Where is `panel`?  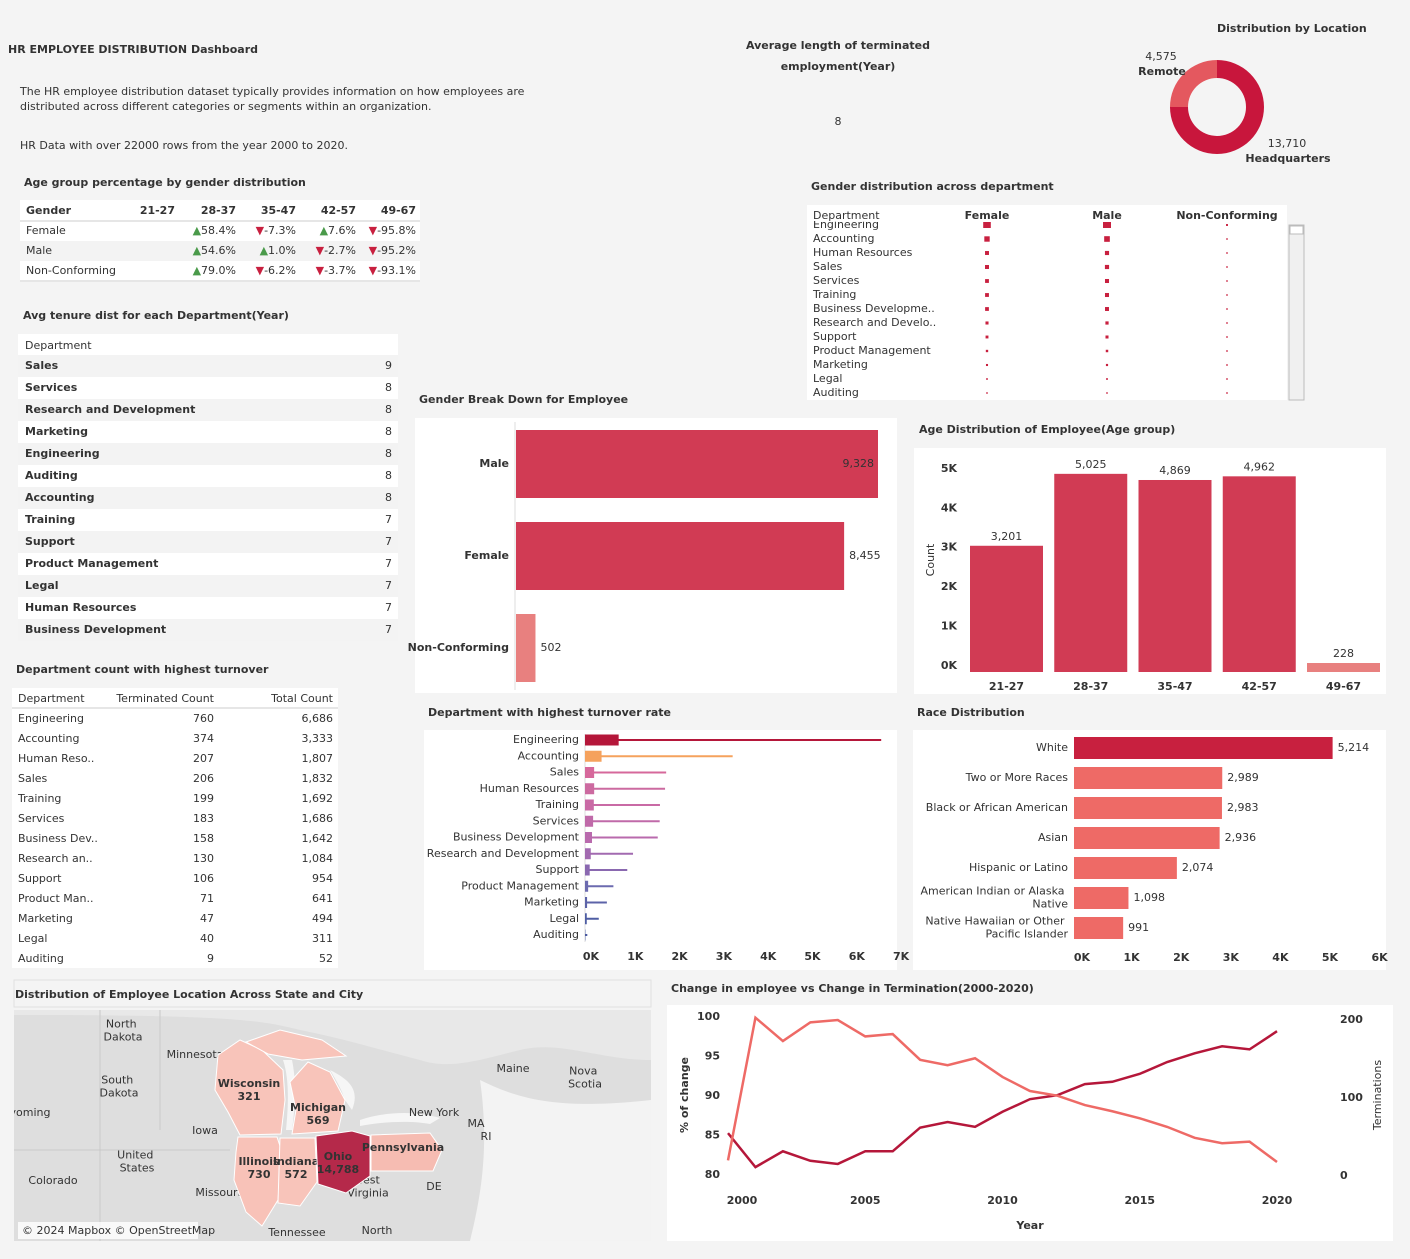 panel is located at coordinates (332, 993).